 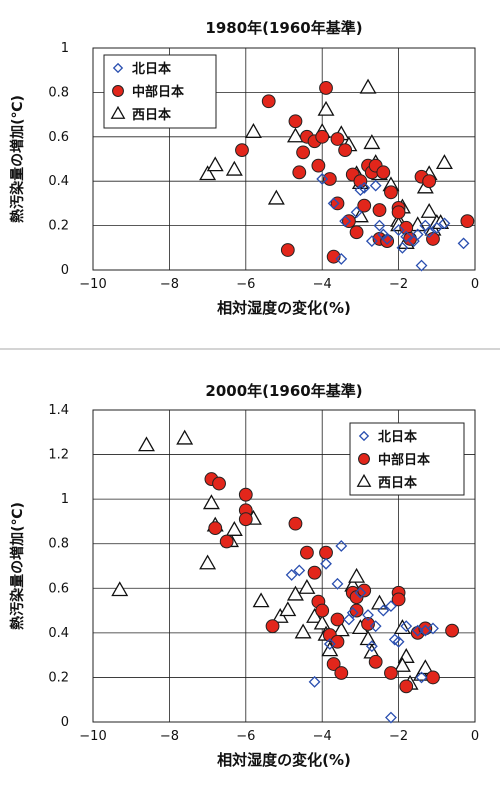 I want to click on y-tick-label: 0.8, so click(x=58, y=92).